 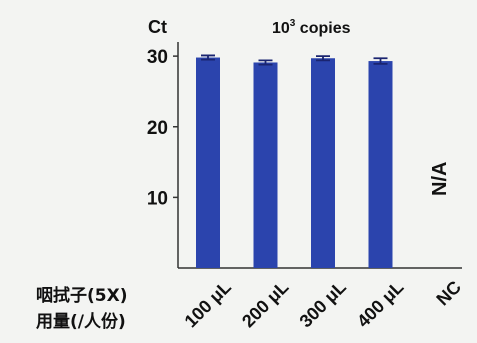 What do you see at coordinates (157, 128) in the screenshot?
I see `y-tick-label: 20` at bounding box center [157, 128].